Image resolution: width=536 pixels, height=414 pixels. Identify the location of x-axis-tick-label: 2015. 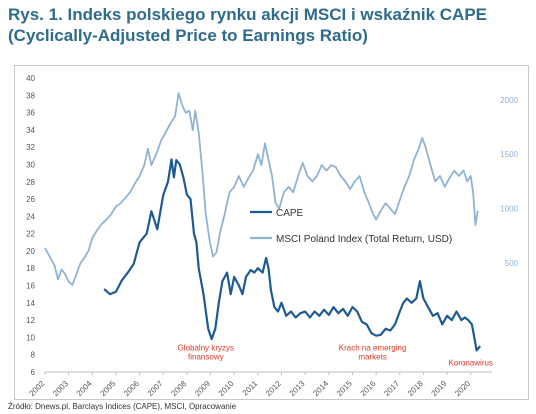
(344, 388).